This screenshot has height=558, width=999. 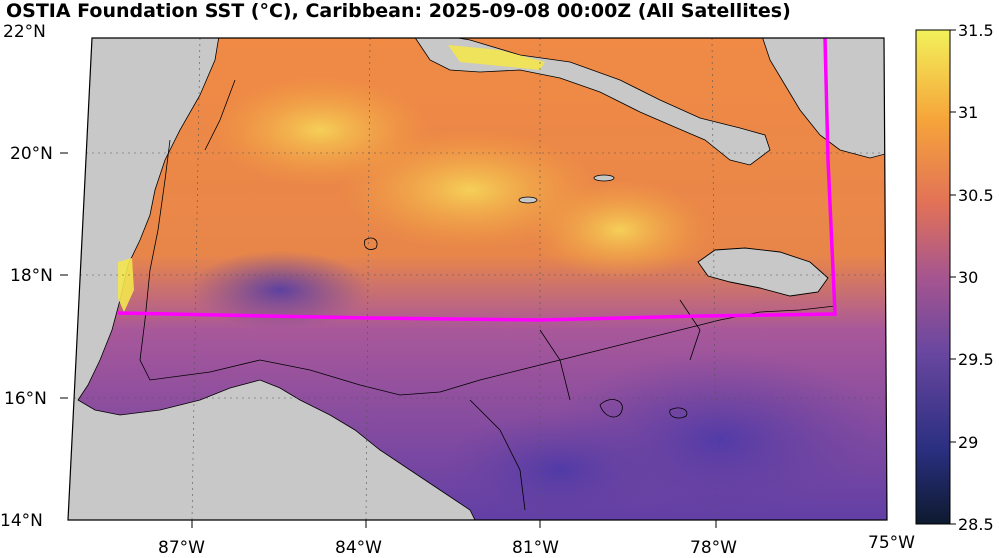 What do you see at coordinates (968, 277) in the screenshot?
I see `colorbar-tick-label: 30` at bounding box center [968, 277].